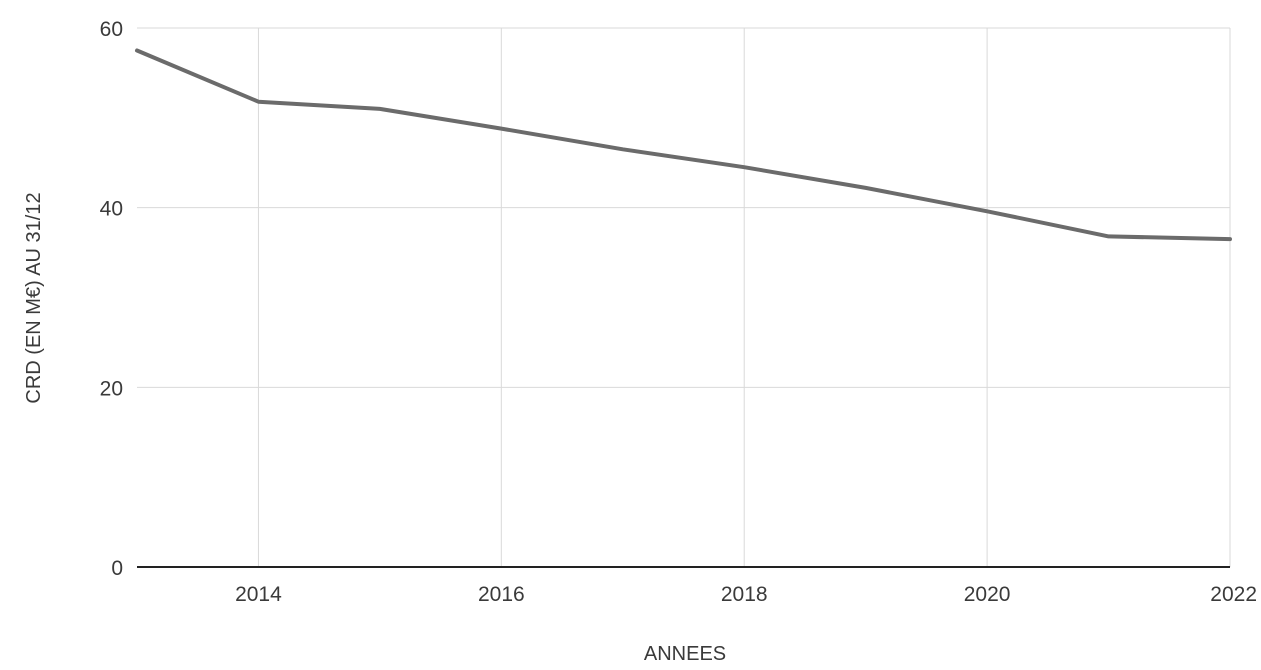  I want to click on x-axis: 2014 2016 2018 2020 2022, so click(697, 586).